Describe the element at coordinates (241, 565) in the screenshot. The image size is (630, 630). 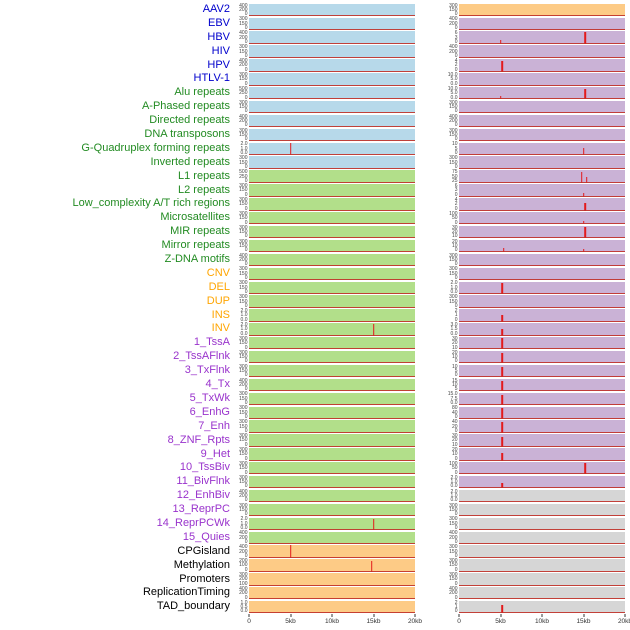
I see `y-axis-tick-labels: 200 100 0` at that location.